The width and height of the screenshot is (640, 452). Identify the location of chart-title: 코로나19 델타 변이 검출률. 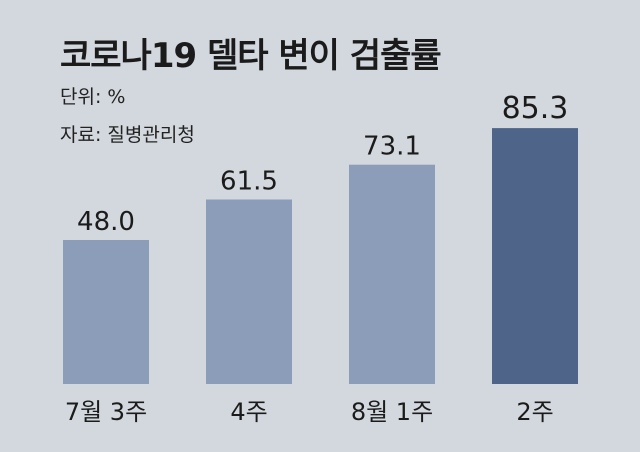
(251, 56).